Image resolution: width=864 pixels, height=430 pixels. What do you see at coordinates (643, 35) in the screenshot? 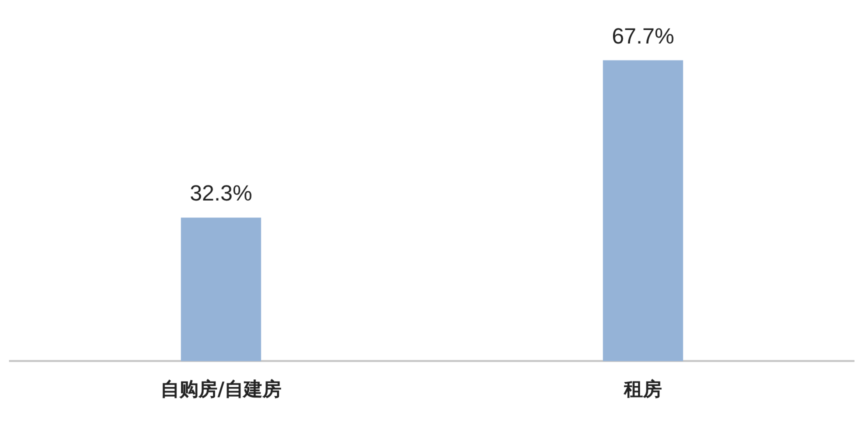
I see `data-label: 67.7%` at bounding box center [643, 35].